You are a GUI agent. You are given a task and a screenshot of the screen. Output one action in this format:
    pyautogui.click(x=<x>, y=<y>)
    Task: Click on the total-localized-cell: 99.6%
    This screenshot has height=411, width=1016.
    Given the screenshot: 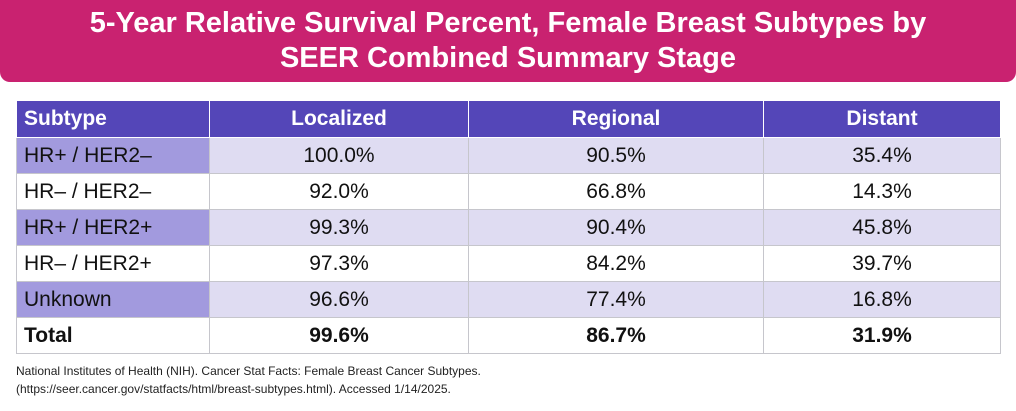 What is the action you would take?
    pyautogui.click(x=339, y=335)
    